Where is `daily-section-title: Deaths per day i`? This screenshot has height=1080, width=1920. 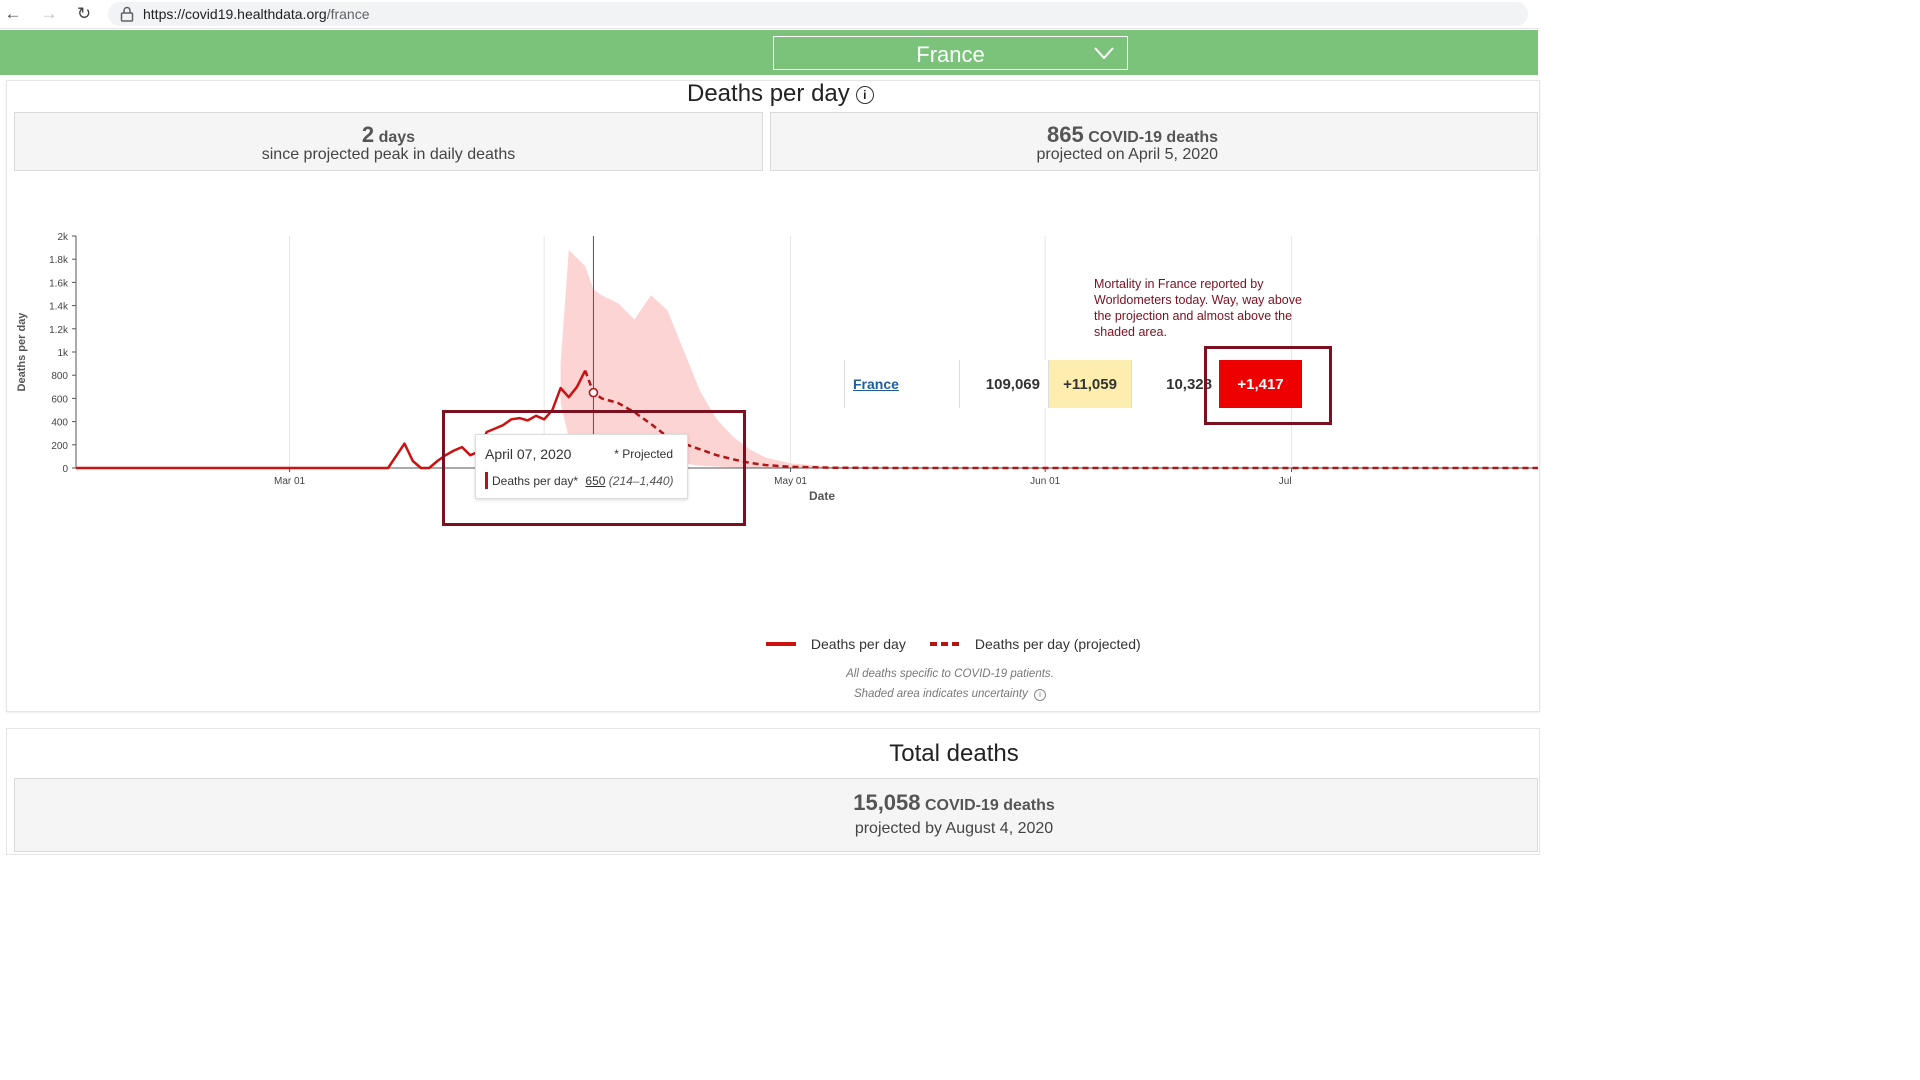 daily-section-title: Deaths per day i is located at coordinates (780, 94).